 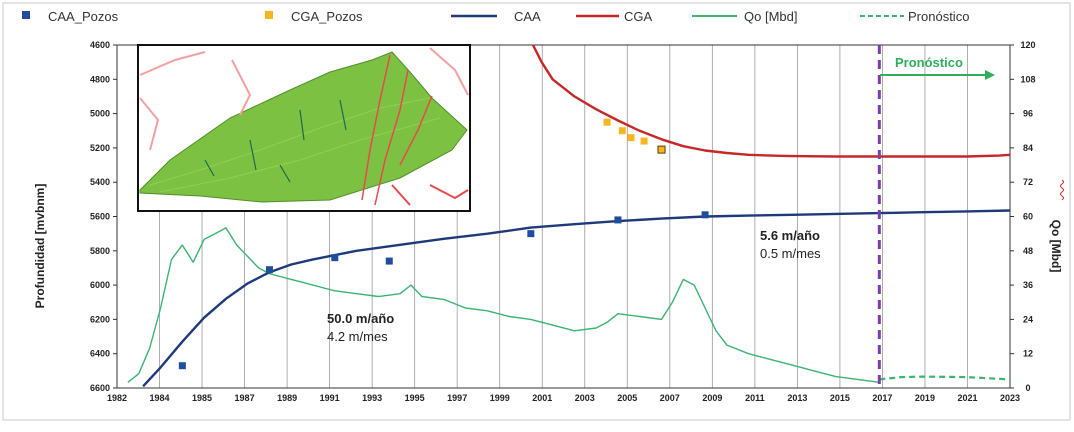 I want to click on x-tick-label: 2005, so click(x=627, y=398).